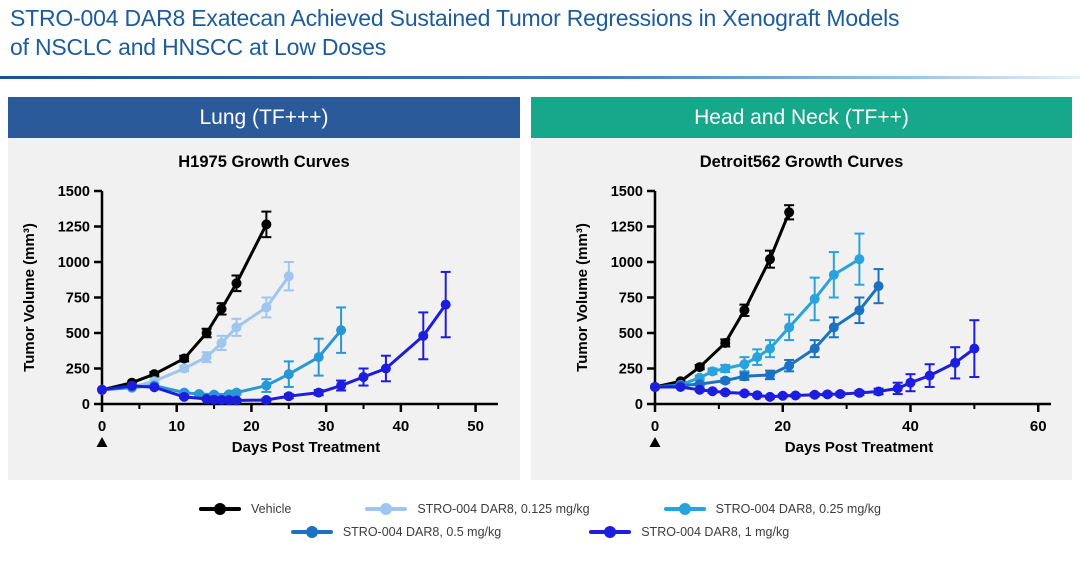  What do you see at coordinates (801, 162) in the screenshot?
I see `chart-title-detroit562: Detroit562 Growth Curves` at bounding box center [801, 162].